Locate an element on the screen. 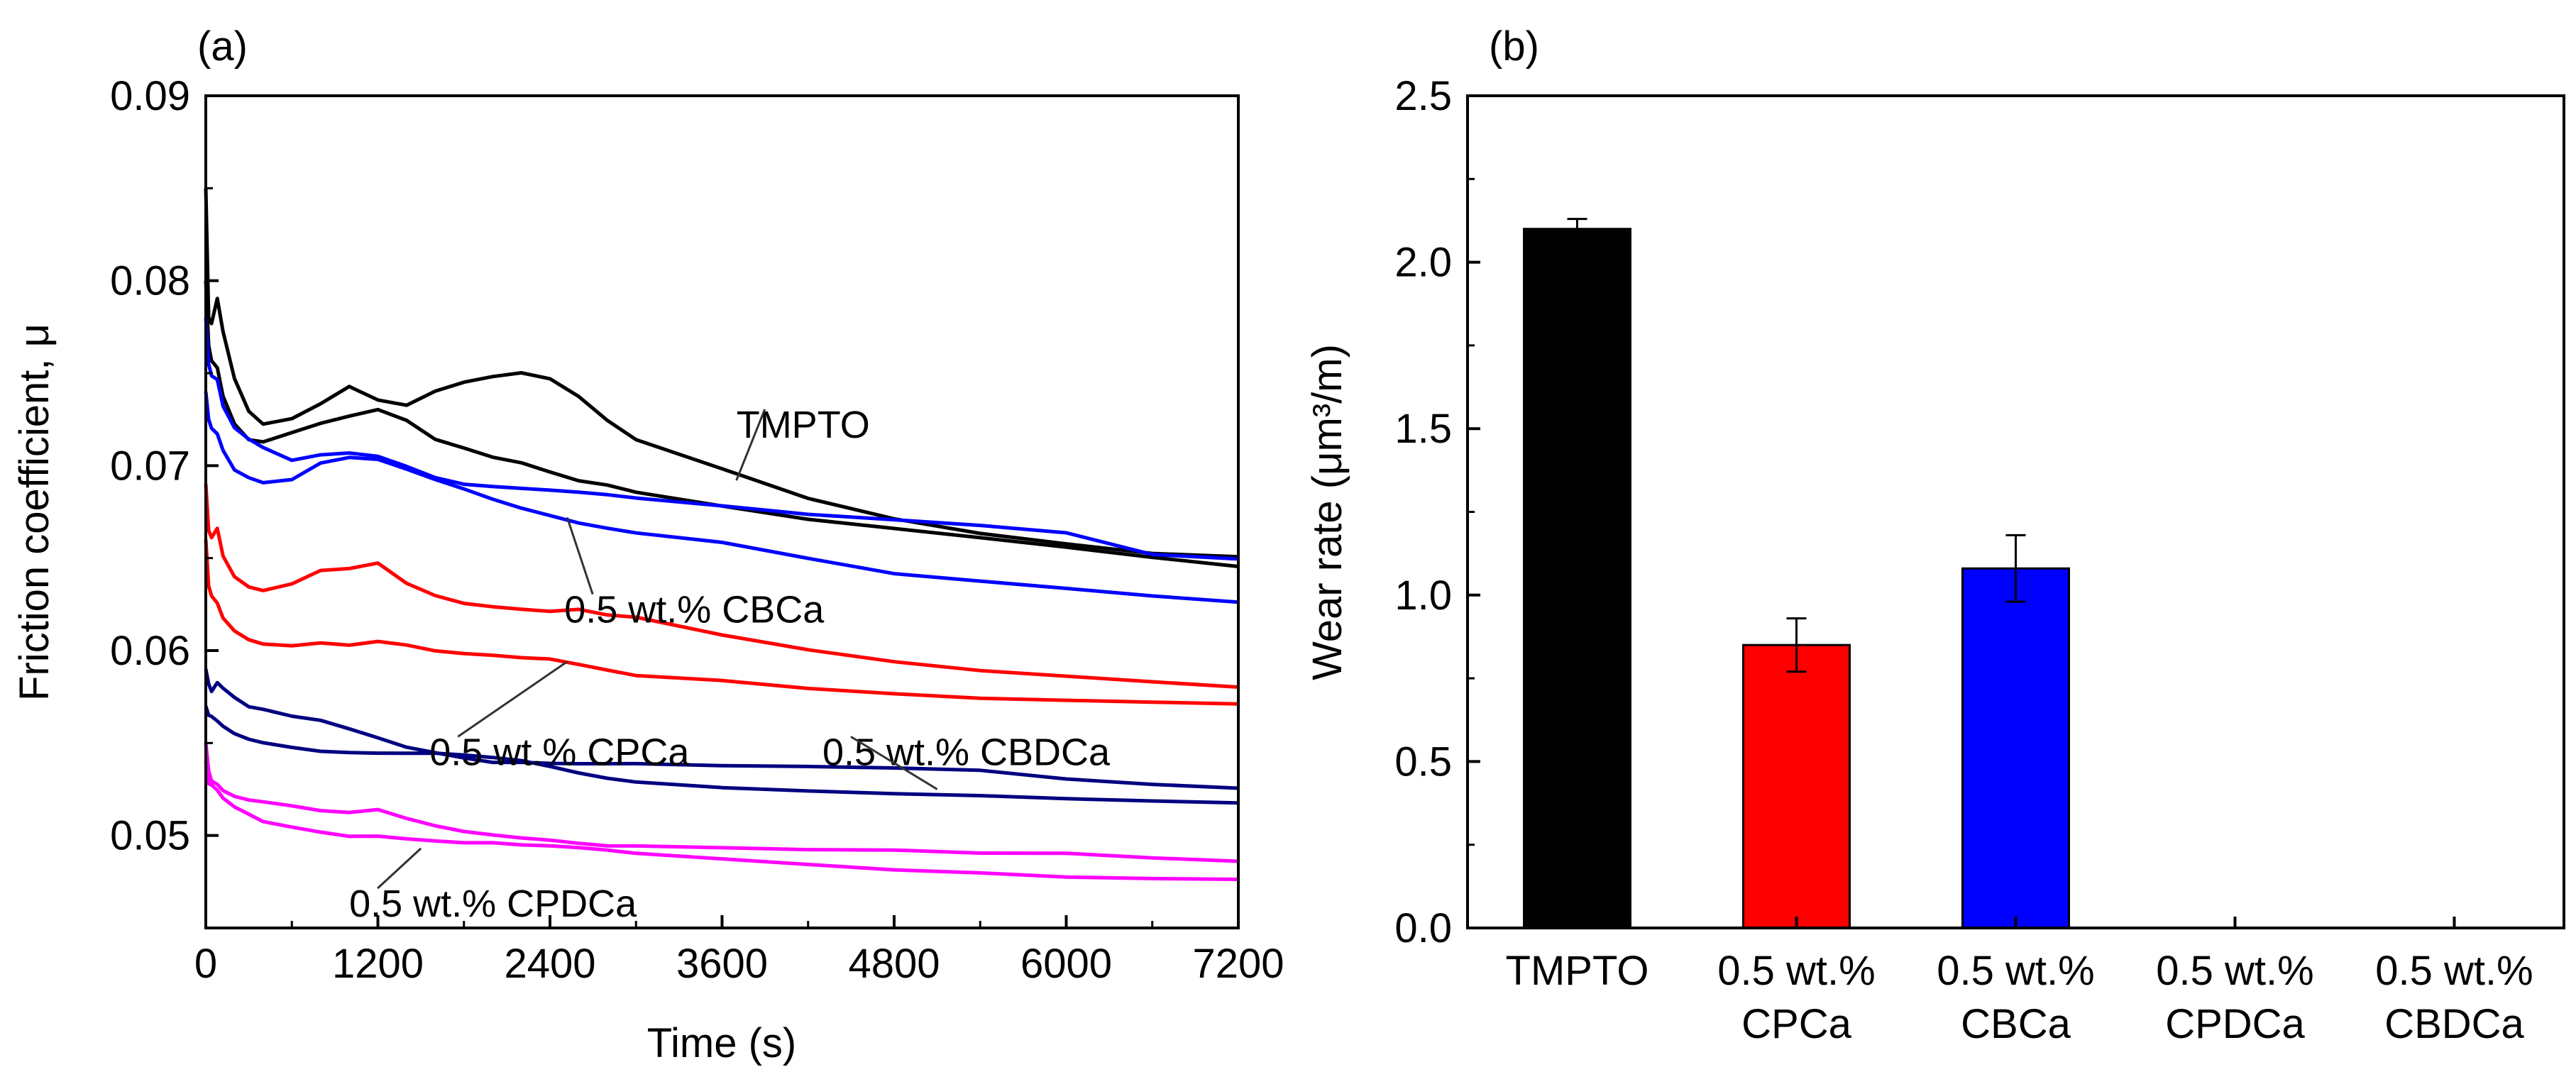 Image resolution: width=2576 pixels, height=1089 pixels. y-tick-label: 1.0 is located at coordinates (1423, 596).